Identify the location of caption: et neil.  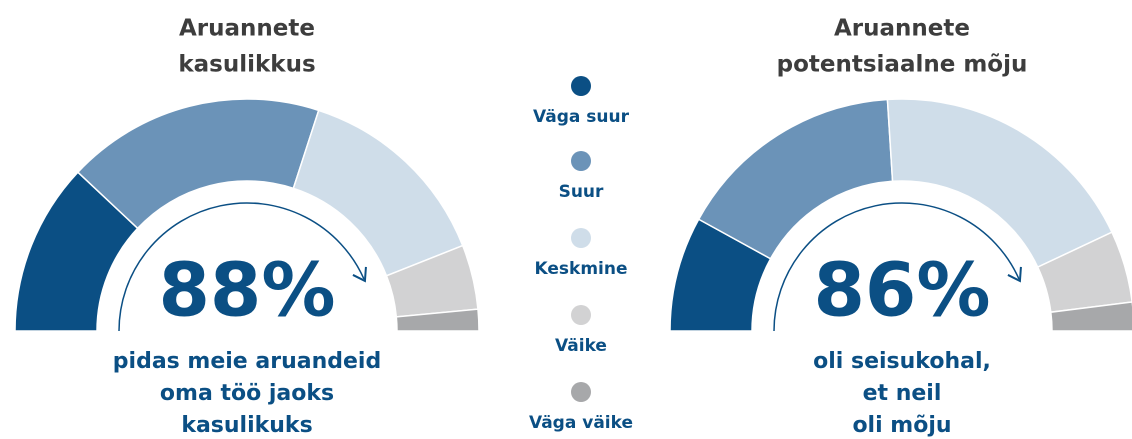
(902, 393).